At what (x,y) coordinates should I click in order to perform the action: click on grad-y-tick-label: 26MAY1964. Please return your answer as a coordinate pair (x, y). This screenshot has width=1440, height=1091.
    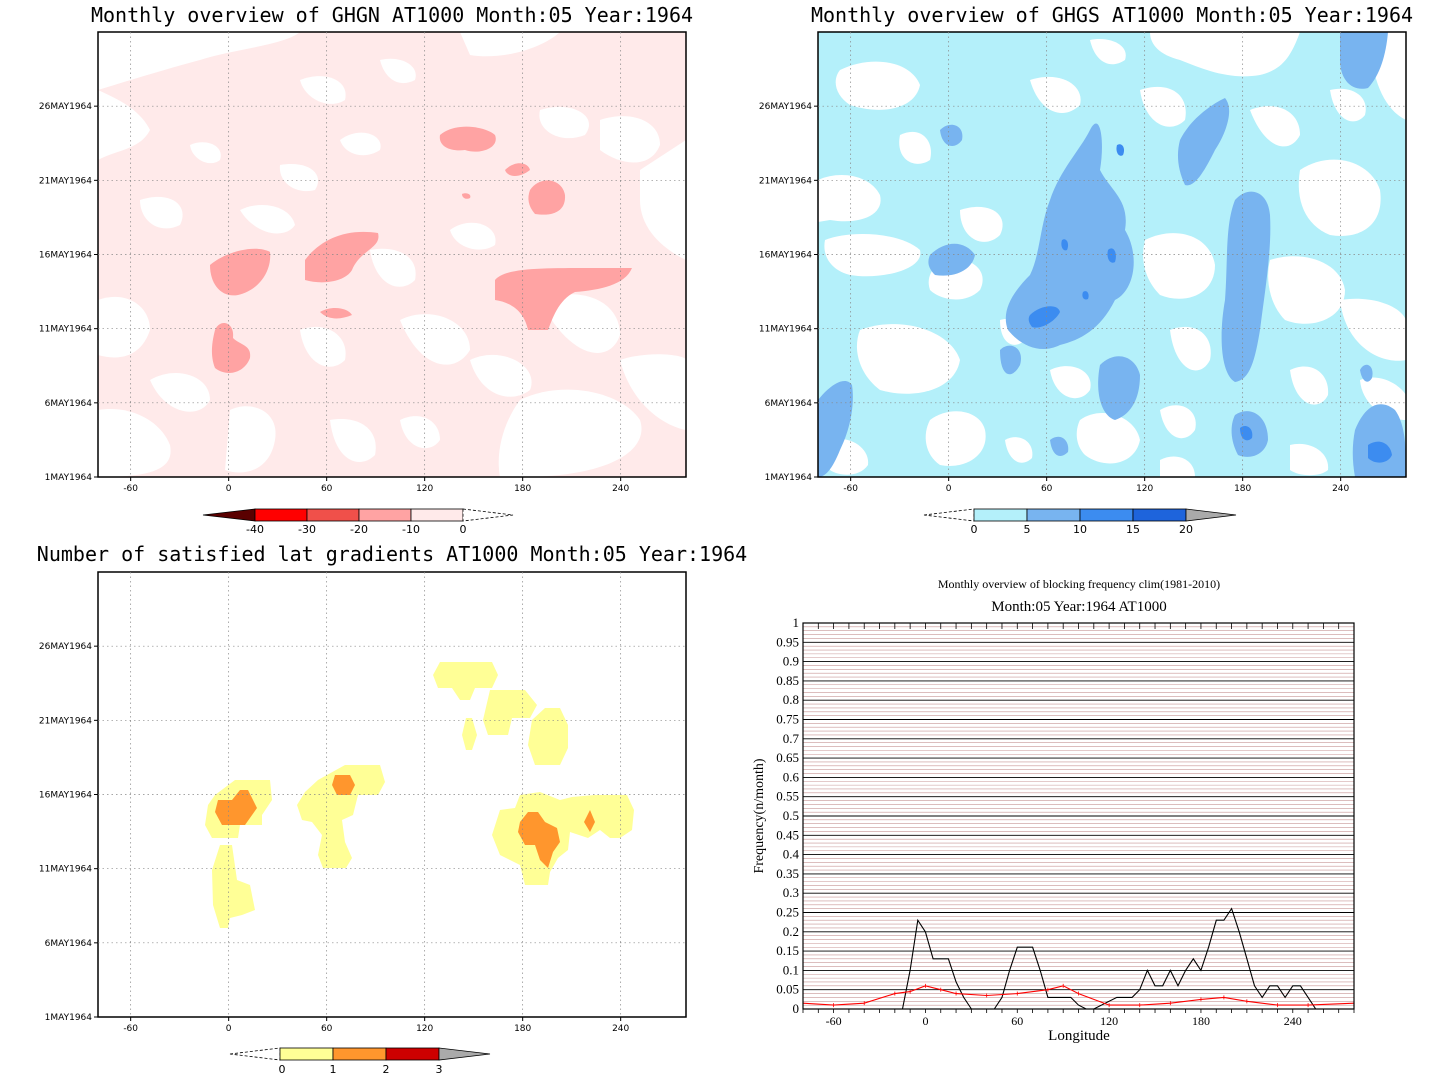
    Looking at the image, I should click on (65, 647).